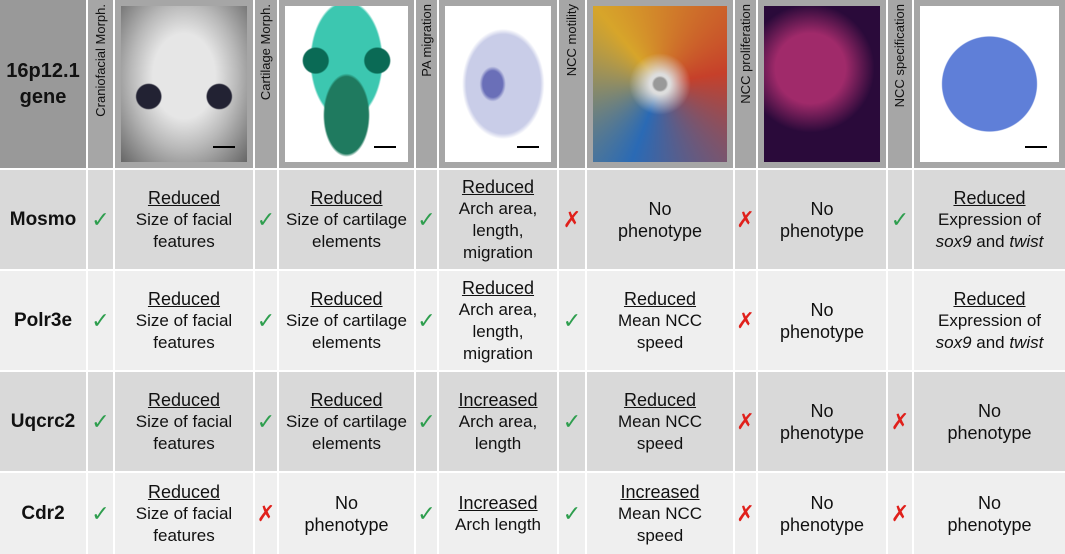 This screenshot has height=554, width=1065. I want to click on result-cell: Increased Arch area, length, so click(498, 421).